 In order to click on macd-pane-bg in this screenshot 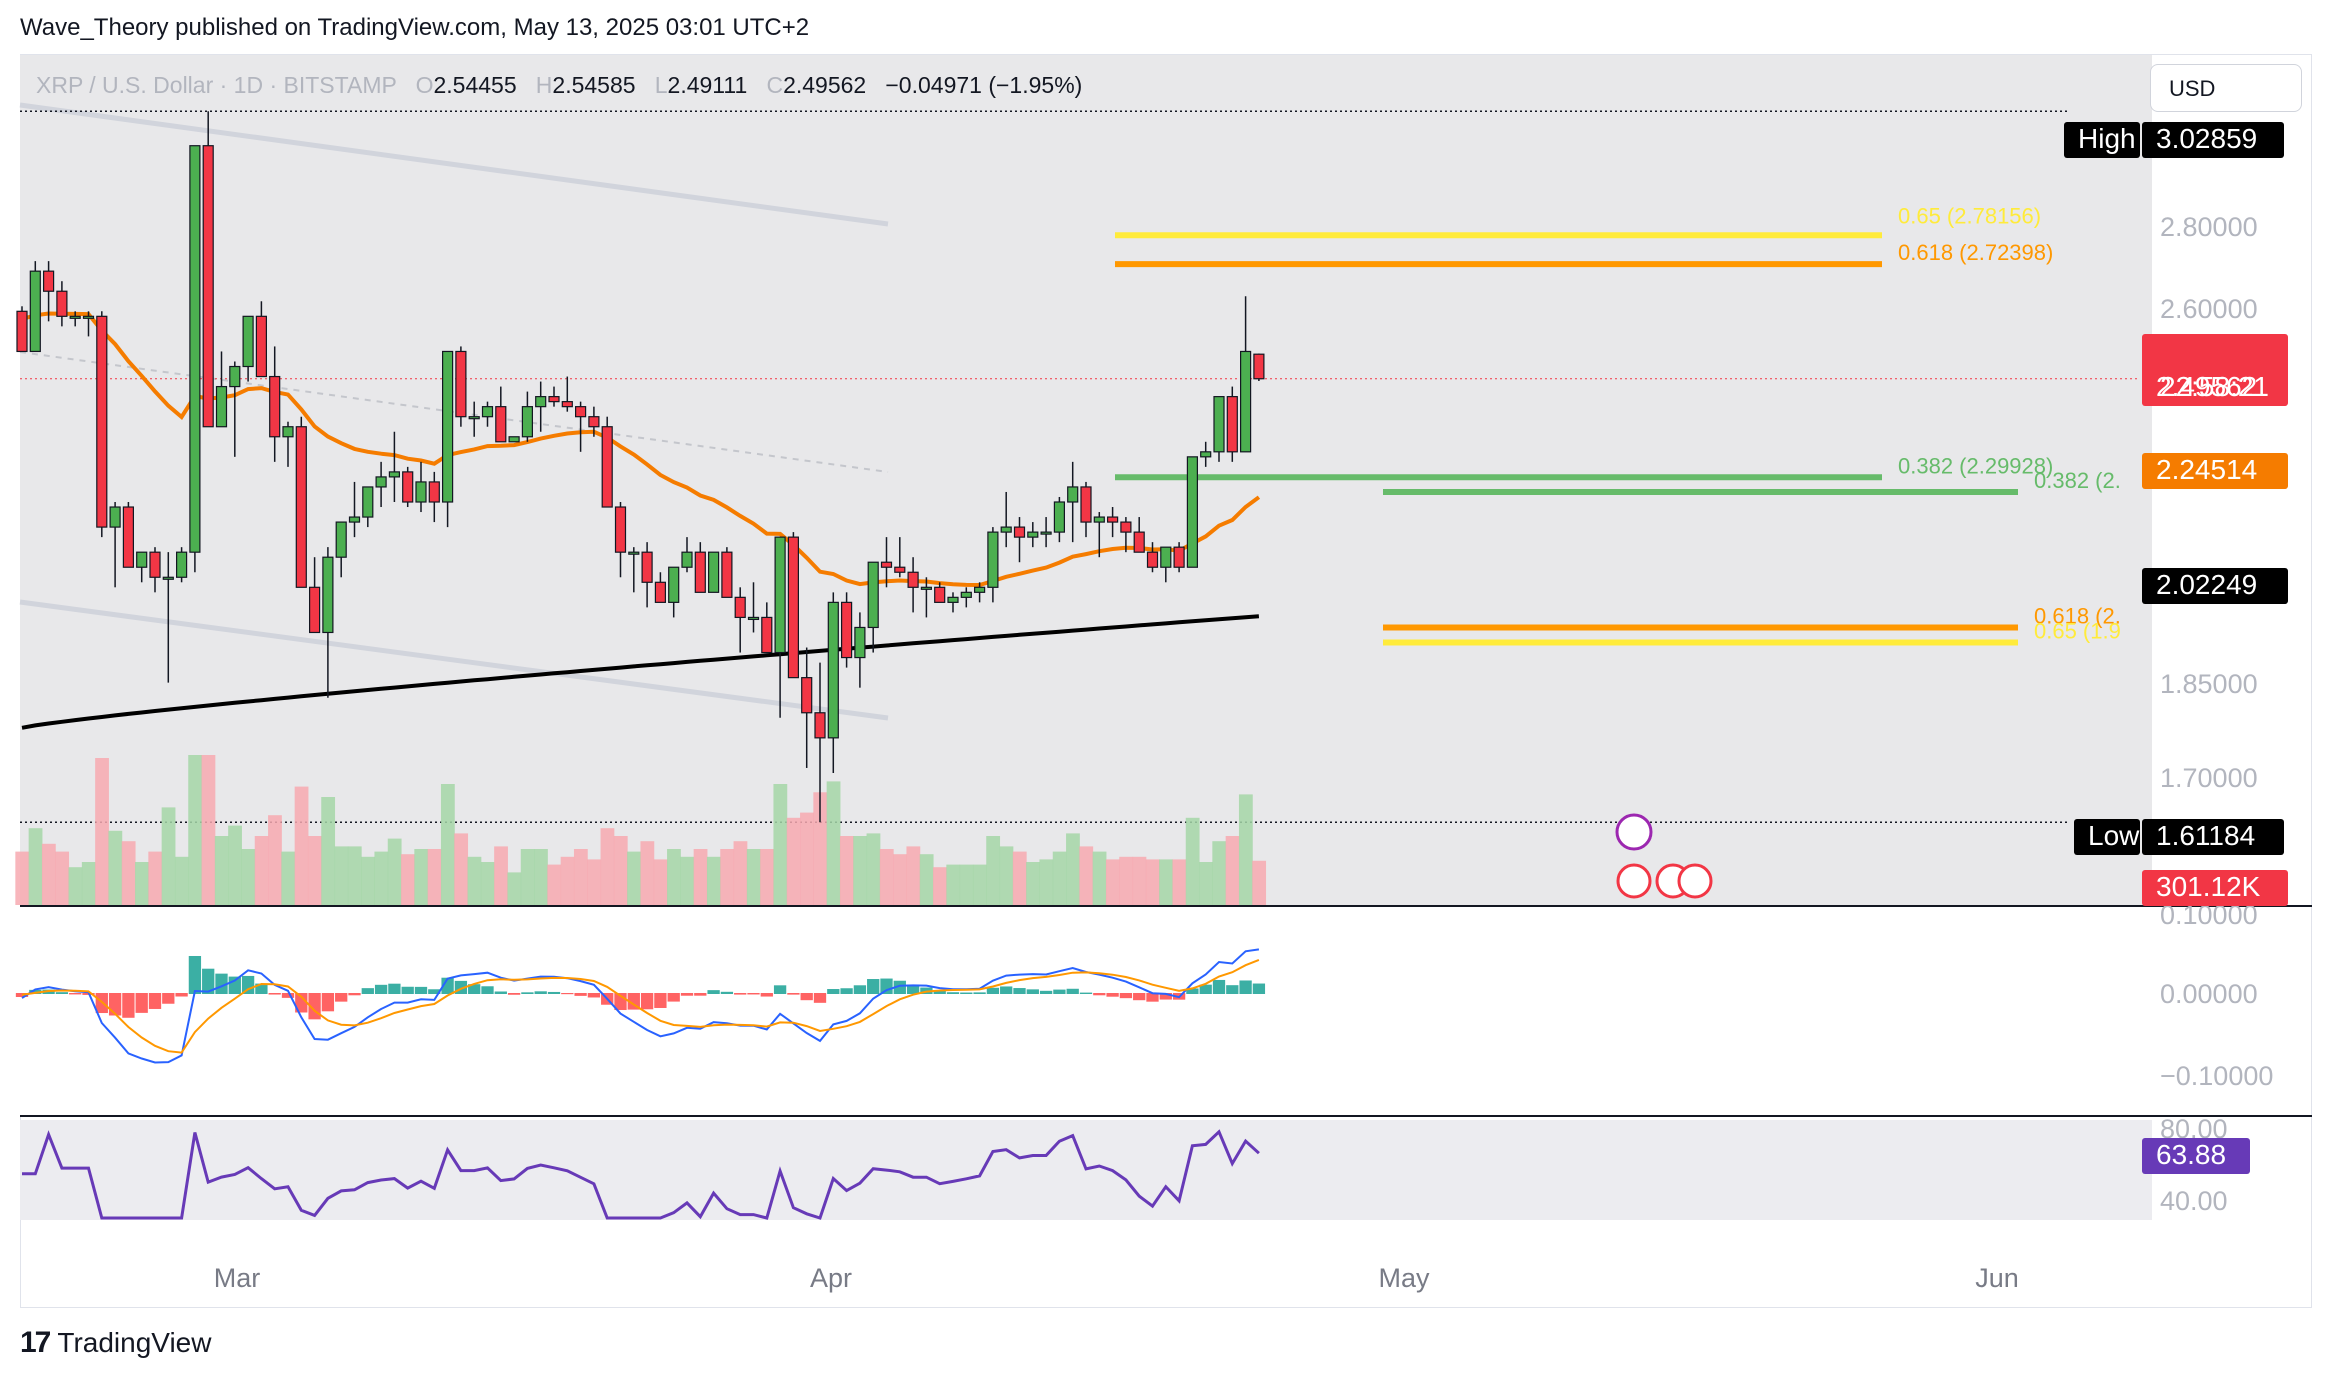, I will do `click(1086, 1010)`.